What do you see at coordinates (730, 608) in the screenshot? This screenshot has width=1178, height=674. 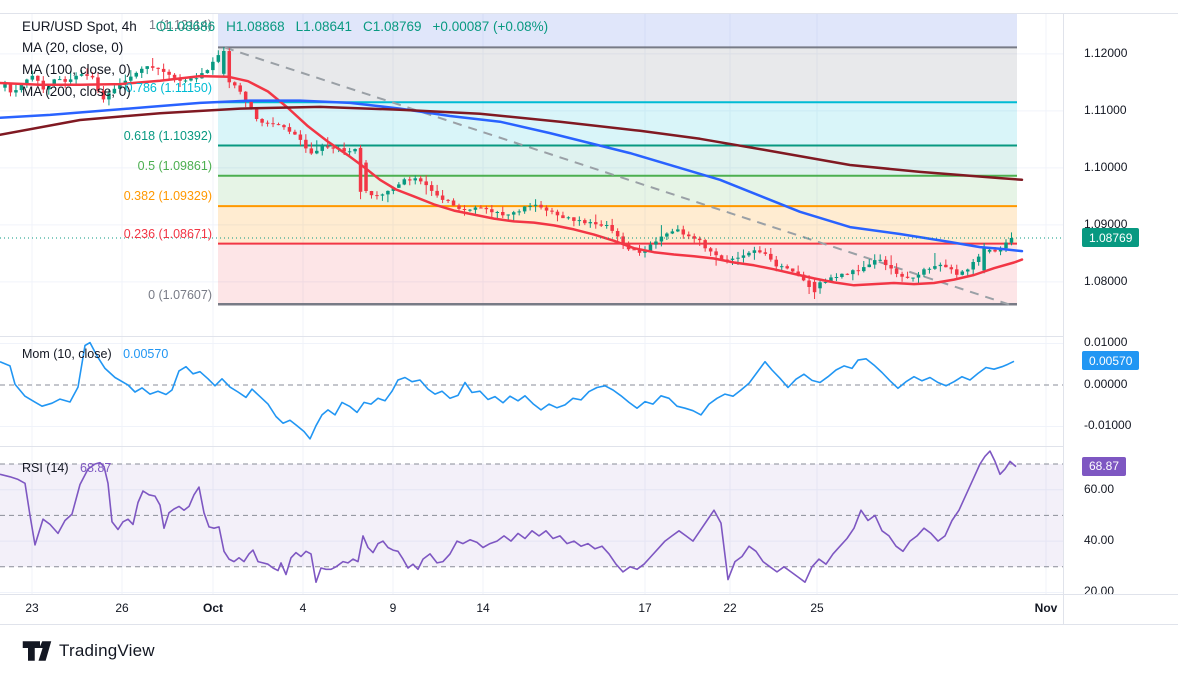 I see `time-label-22: 22` at bounding box center [730, 608].